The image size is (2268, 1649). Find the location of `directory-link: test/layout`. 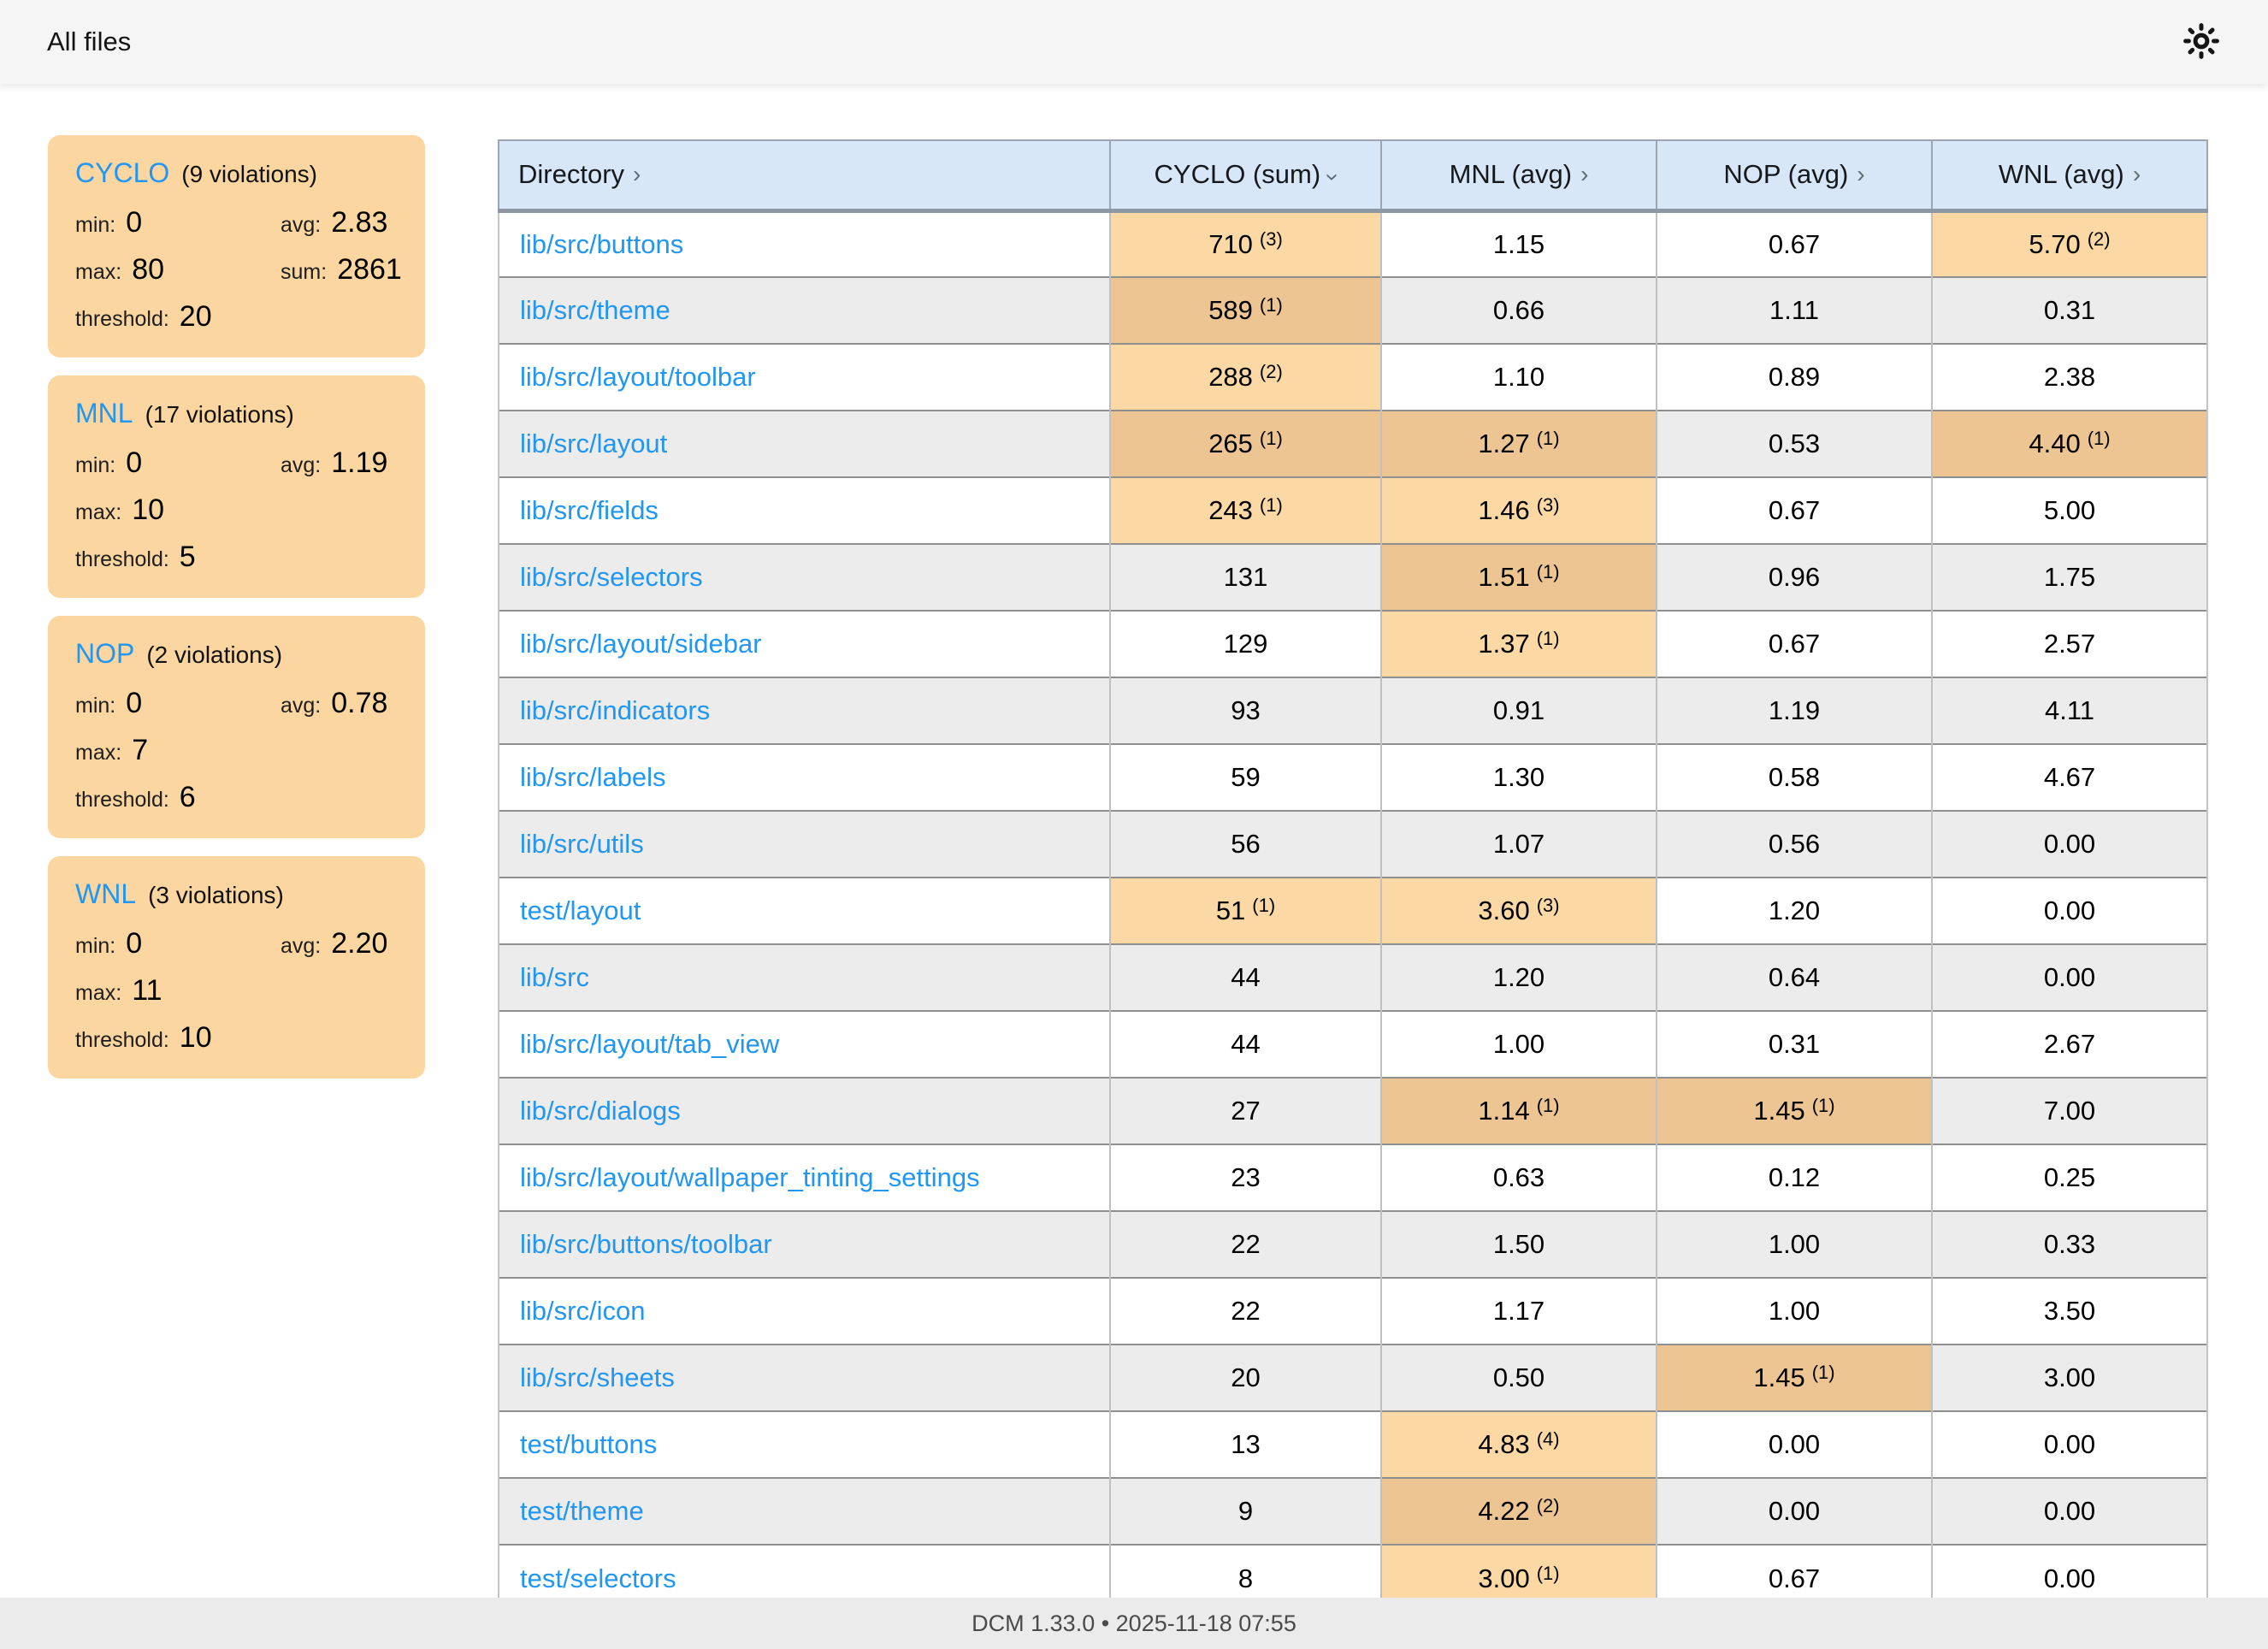

directory-link: test/layout is located at coordinates (580, 910).